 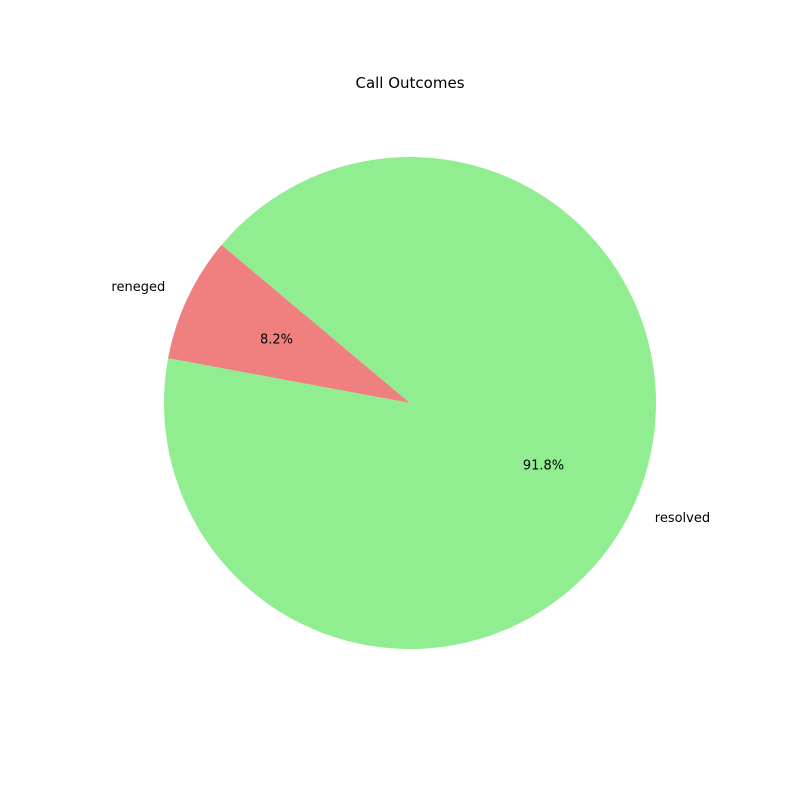 I want to click on slice-percent-reneged: 8.2%, so click(x=276, y=340).